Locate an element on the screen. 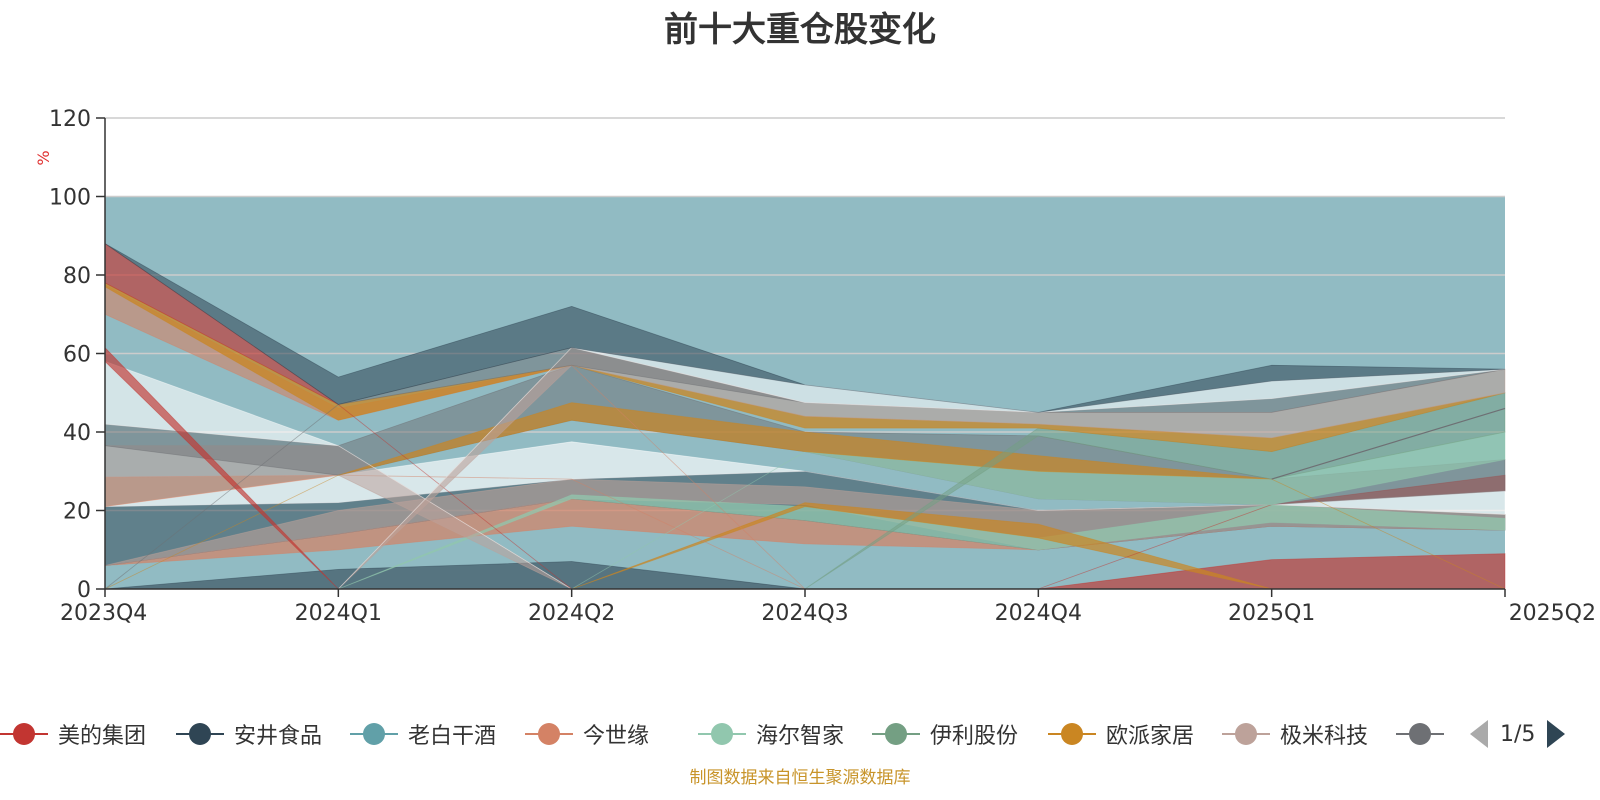  legend-item: 伊利股份 is located at coordinates (945, 734).